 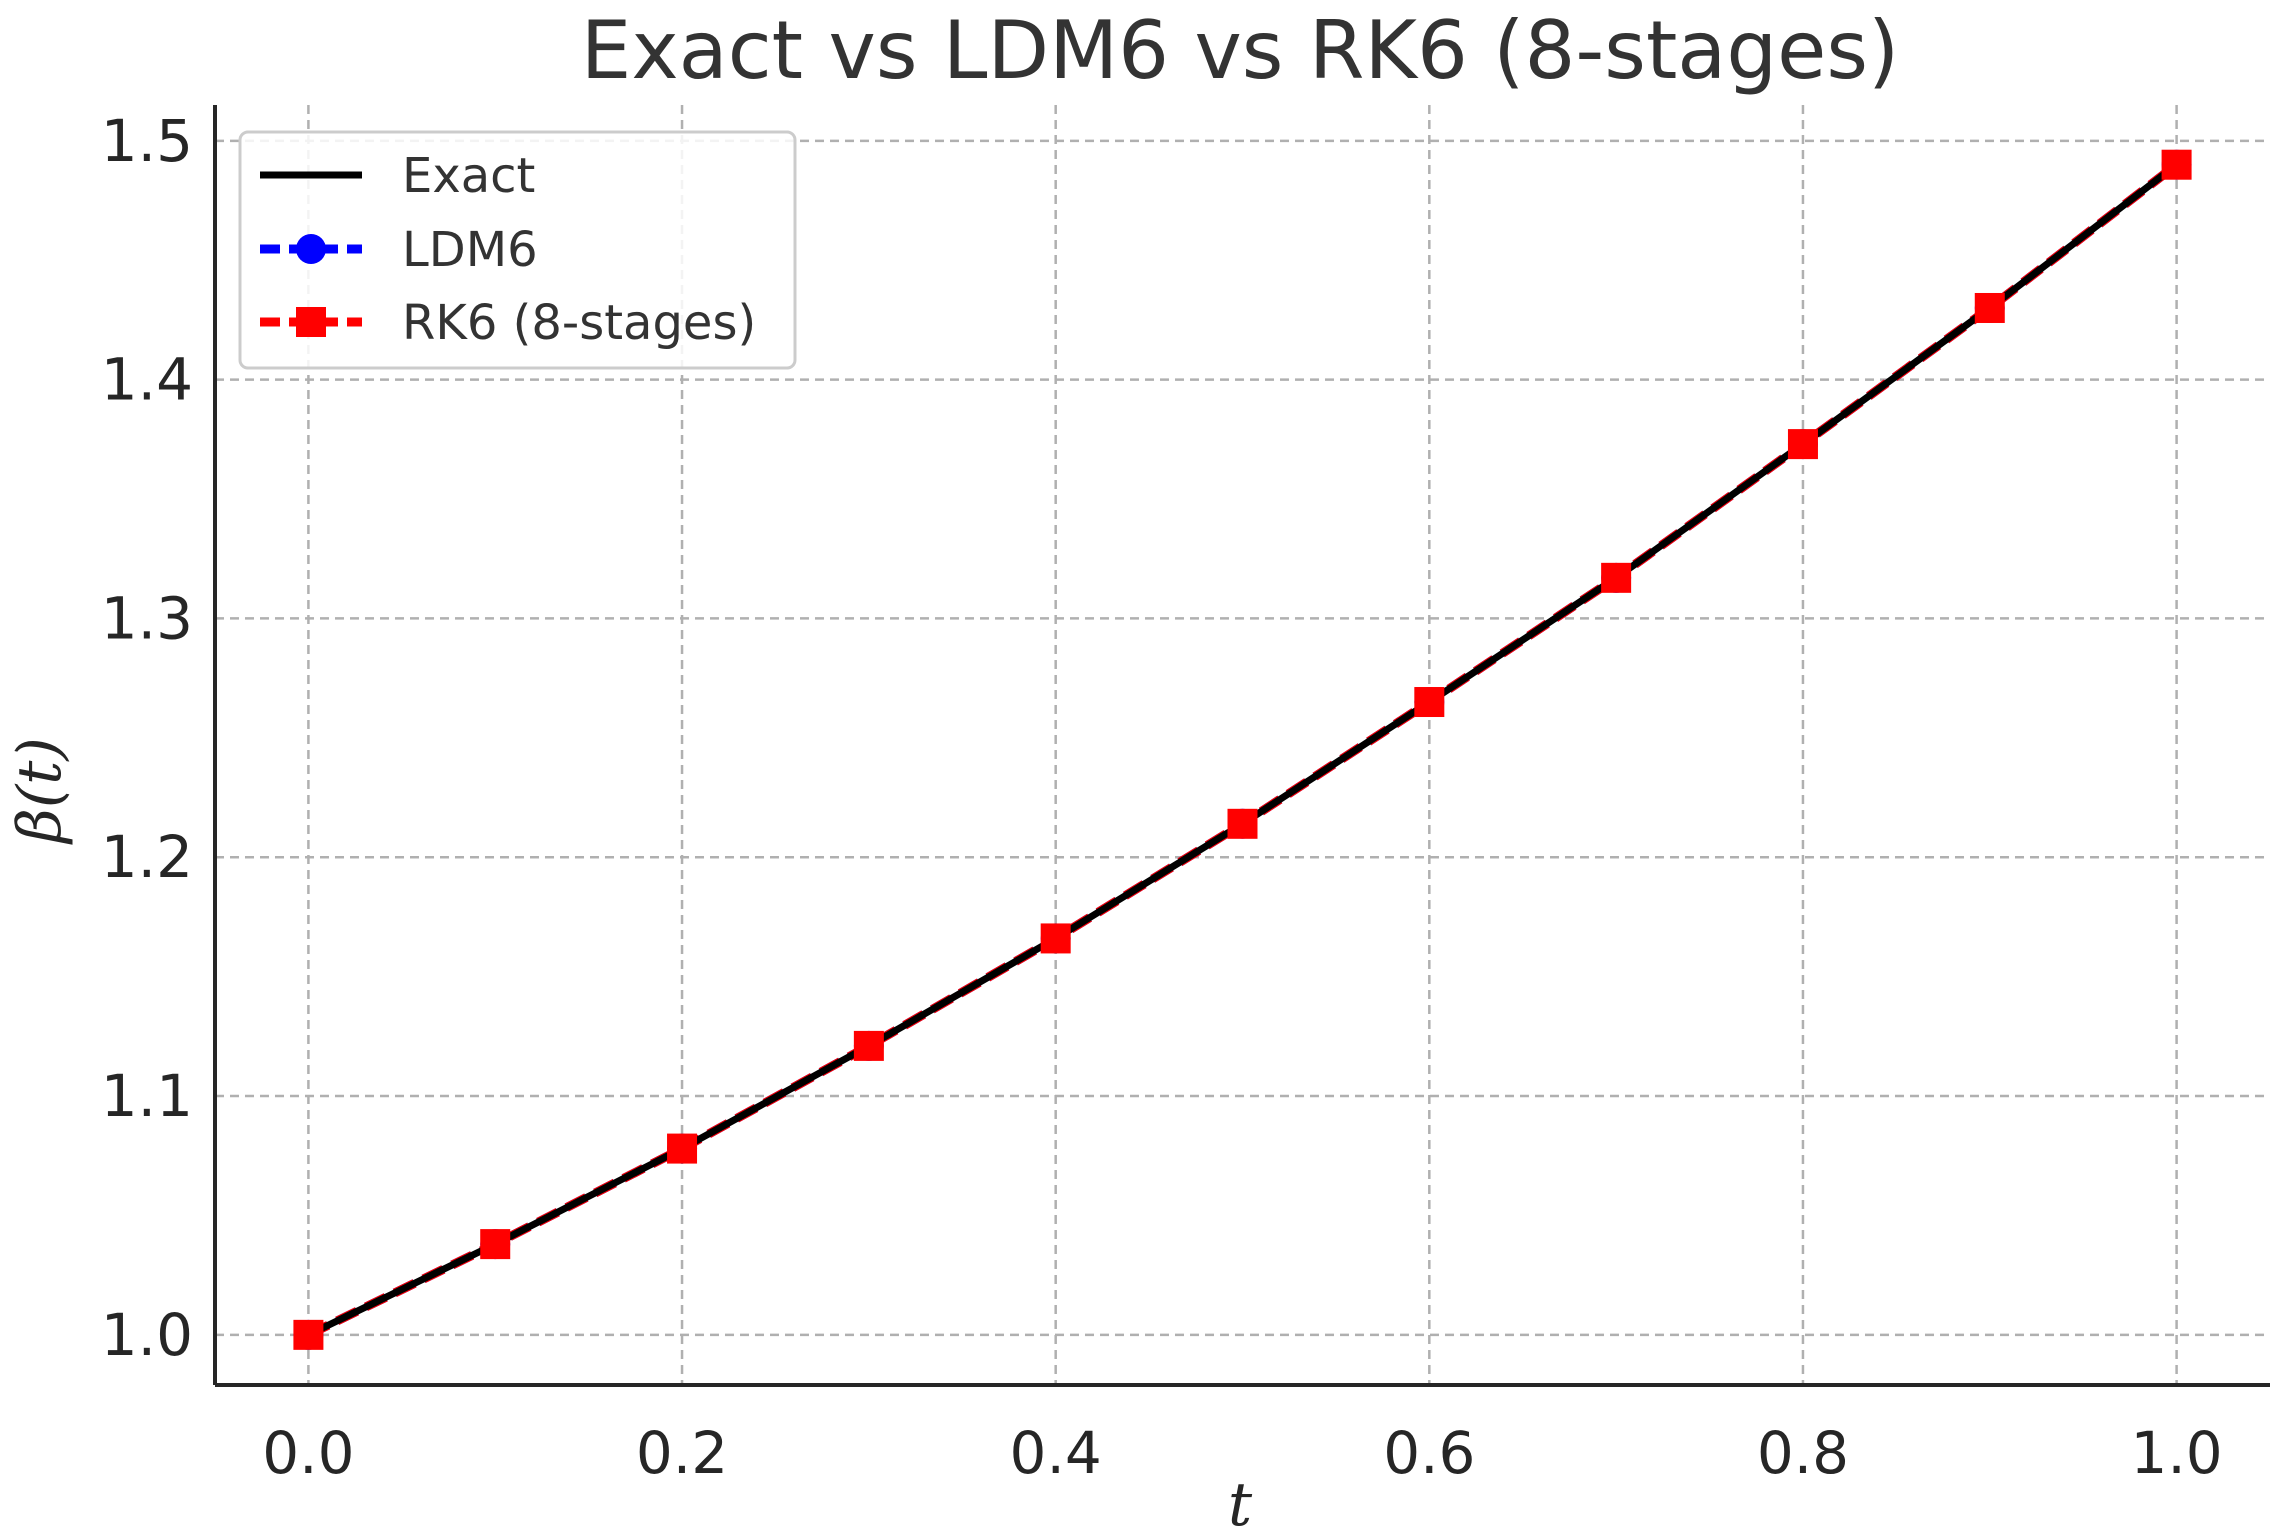 What do you see at coordinates (147, 1096) in the screenshot?
I see `y-tick-label: 1.1` at bounding box center [147, 1096].